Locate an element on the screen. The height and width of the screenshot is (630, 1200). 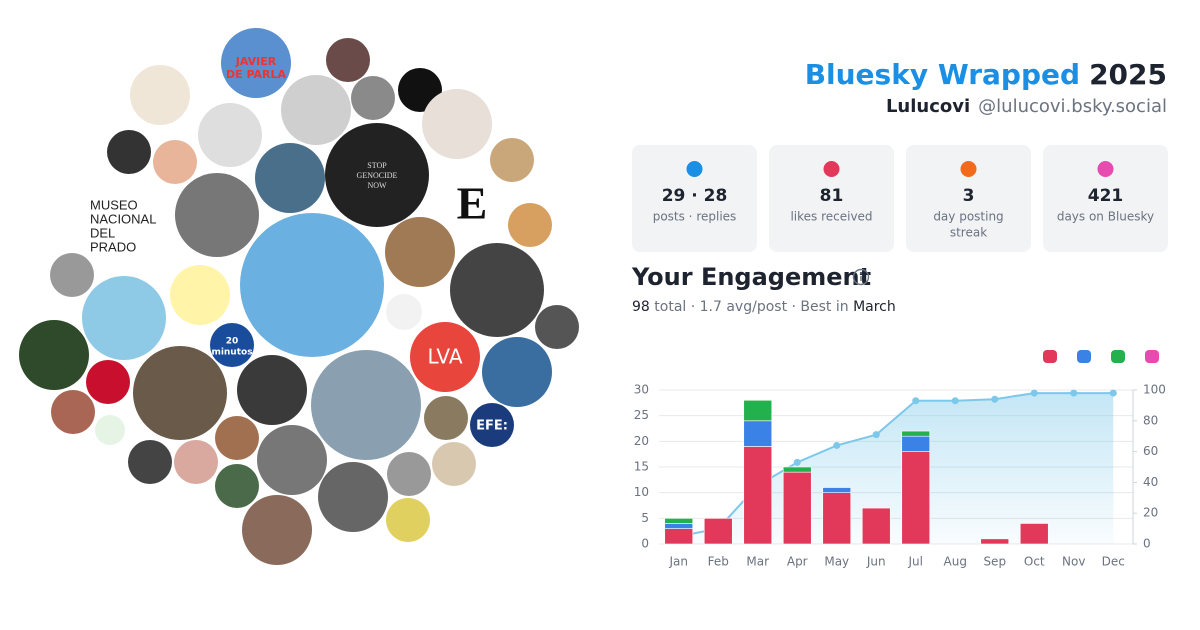
stat-card is located at coordinates (694, 198).